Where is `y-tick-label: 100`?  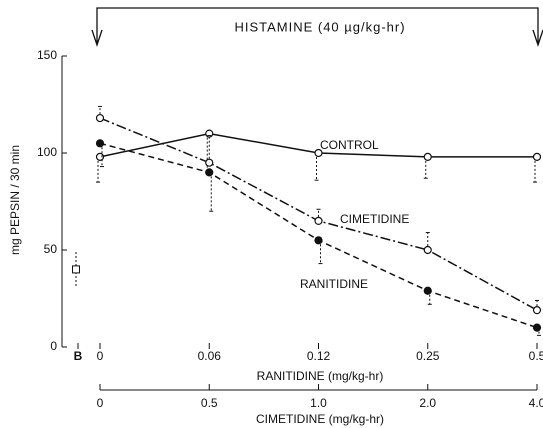
y-tick-label: 100 is located at coordinates (47, 152).